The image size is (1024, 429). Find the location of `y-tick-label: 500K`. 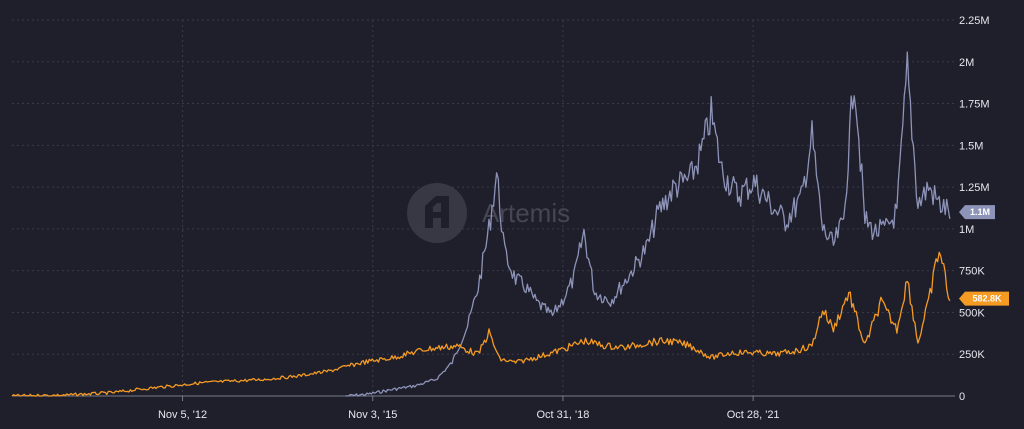

y-tick-label: 500K is located at coordinates (972, 313).